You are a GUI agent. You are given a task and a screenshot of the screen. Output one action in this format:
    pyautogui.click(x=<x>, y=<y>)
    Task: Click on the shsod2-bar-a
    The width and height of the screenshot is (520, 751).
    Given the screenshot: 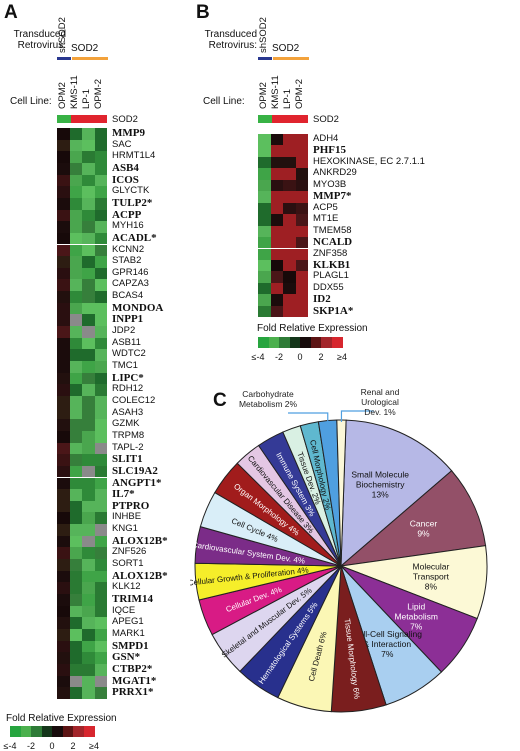 What is the action you would take?
    pyautogui.click(x=64, y=58)
    